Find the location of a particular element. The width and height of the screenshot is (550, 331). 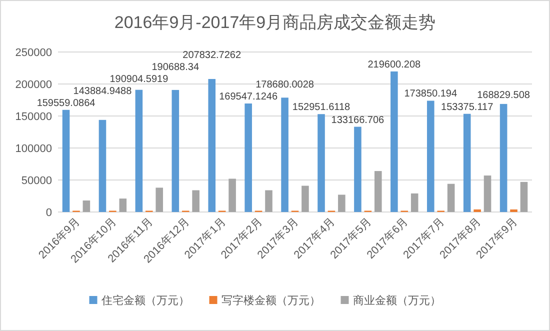

data-label: 190688.34 is located at coordinates (176, 67).